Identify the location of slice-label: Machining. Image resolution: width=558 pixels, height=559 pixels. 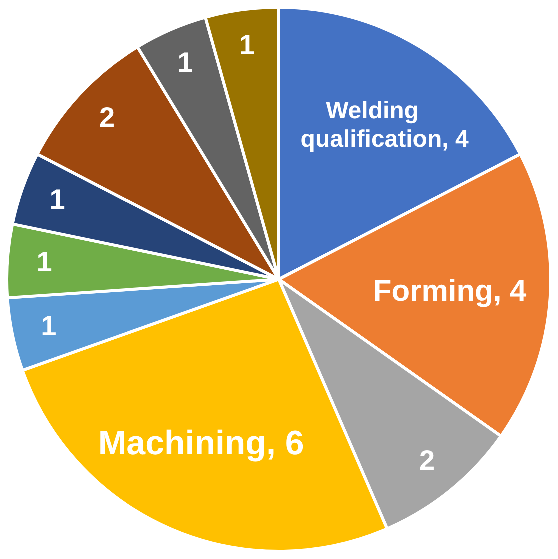
(182, 443).